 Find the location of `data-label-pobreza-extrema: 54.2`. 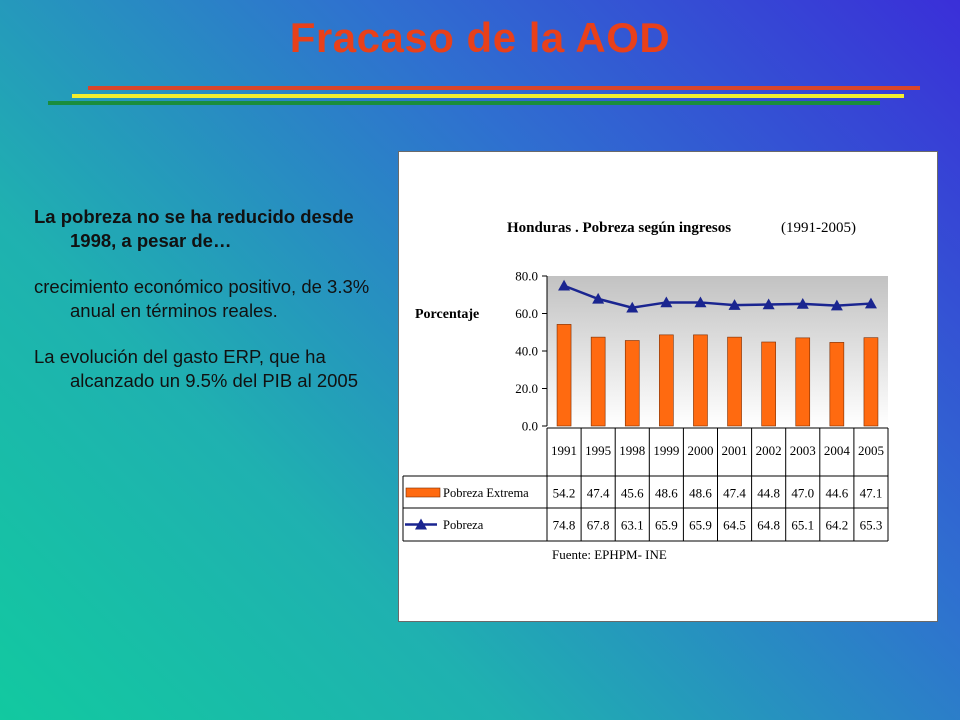

data-label-pobreza-extrema: 54.2 is located at coordinates (564, 493).